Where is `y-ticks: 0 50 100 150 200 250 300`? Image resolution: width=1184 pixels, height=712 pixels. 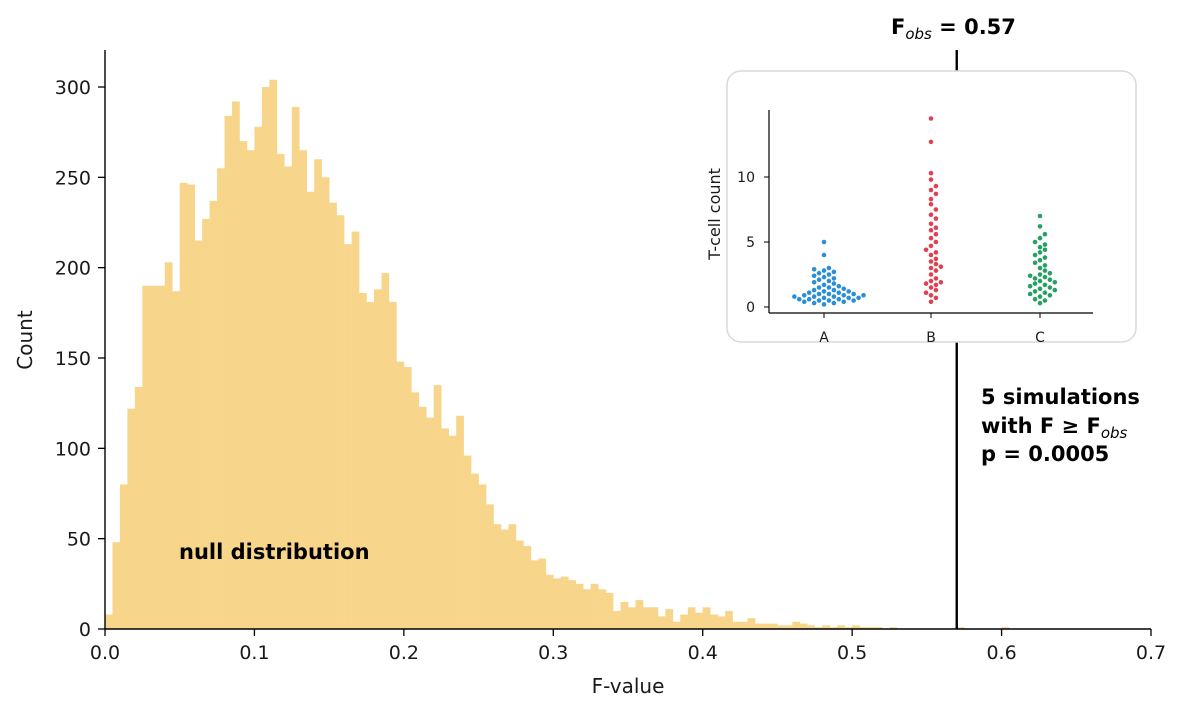
y-ticks: 0 50 100 150 200 250 300 is located at coordinates (80, 359).